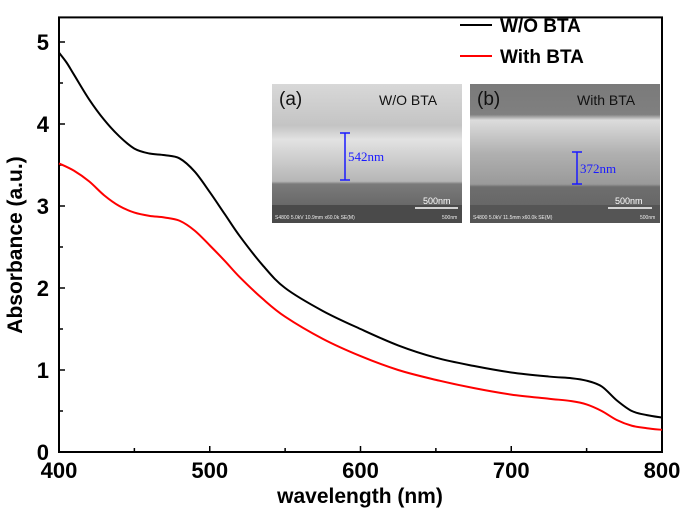  What do you see at coordinates (15, 244) in the screenshot?
I see `y-axis-label: Absorbance (a.u.)` at bounding box center [15, 244].